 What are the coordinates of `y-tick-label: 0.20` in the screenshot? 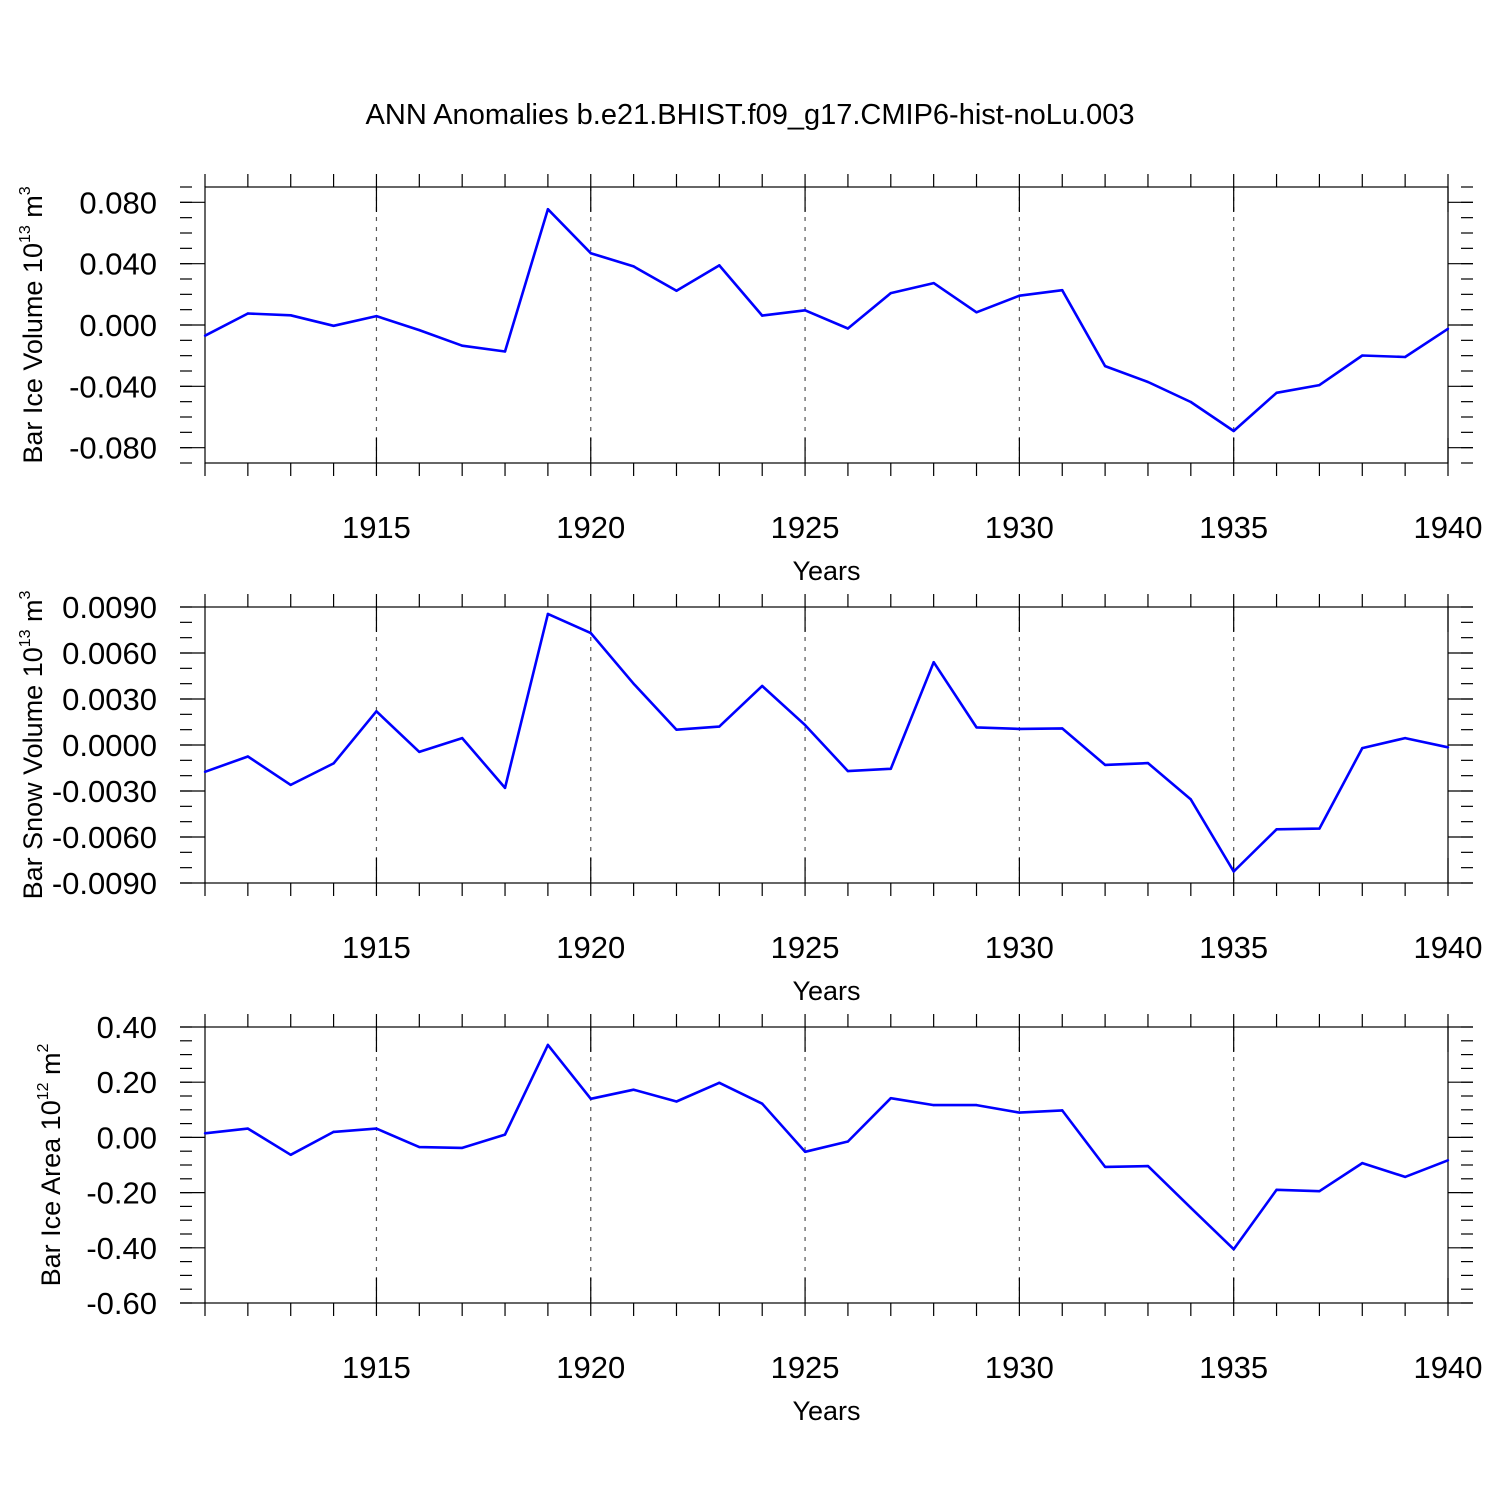 It's located at (127, 1082).